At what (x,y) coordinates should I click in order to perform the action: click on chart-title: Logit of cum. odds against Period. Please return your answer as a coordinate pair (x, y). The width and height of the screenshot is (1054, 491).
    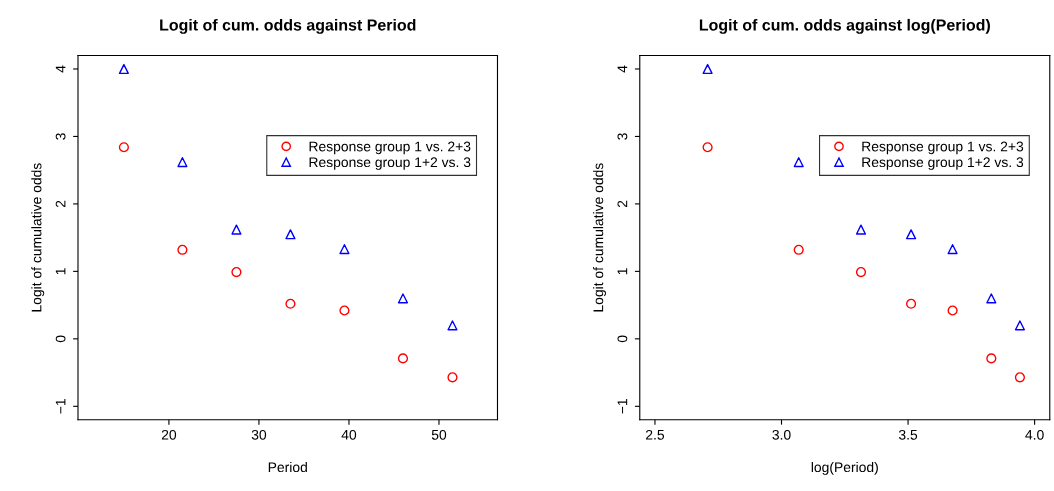
    Looking at the image, I should click on (288, 26).